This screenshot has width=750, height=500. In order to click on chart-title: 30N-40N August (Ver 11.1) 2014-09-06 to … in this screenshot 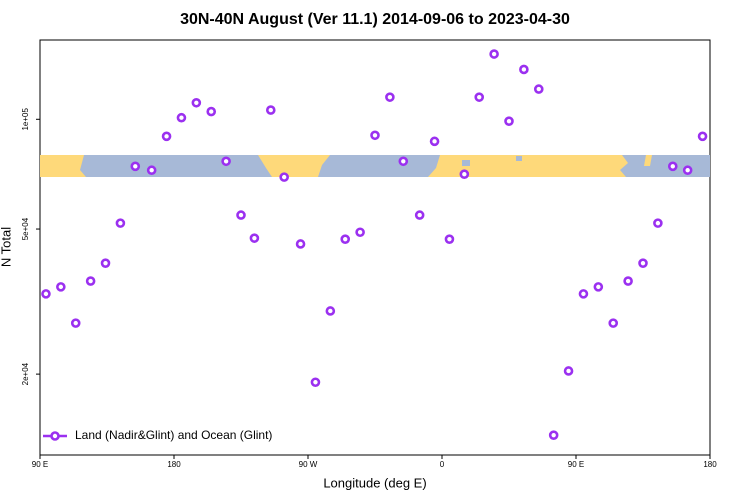, I will do `click(375, 19)`.